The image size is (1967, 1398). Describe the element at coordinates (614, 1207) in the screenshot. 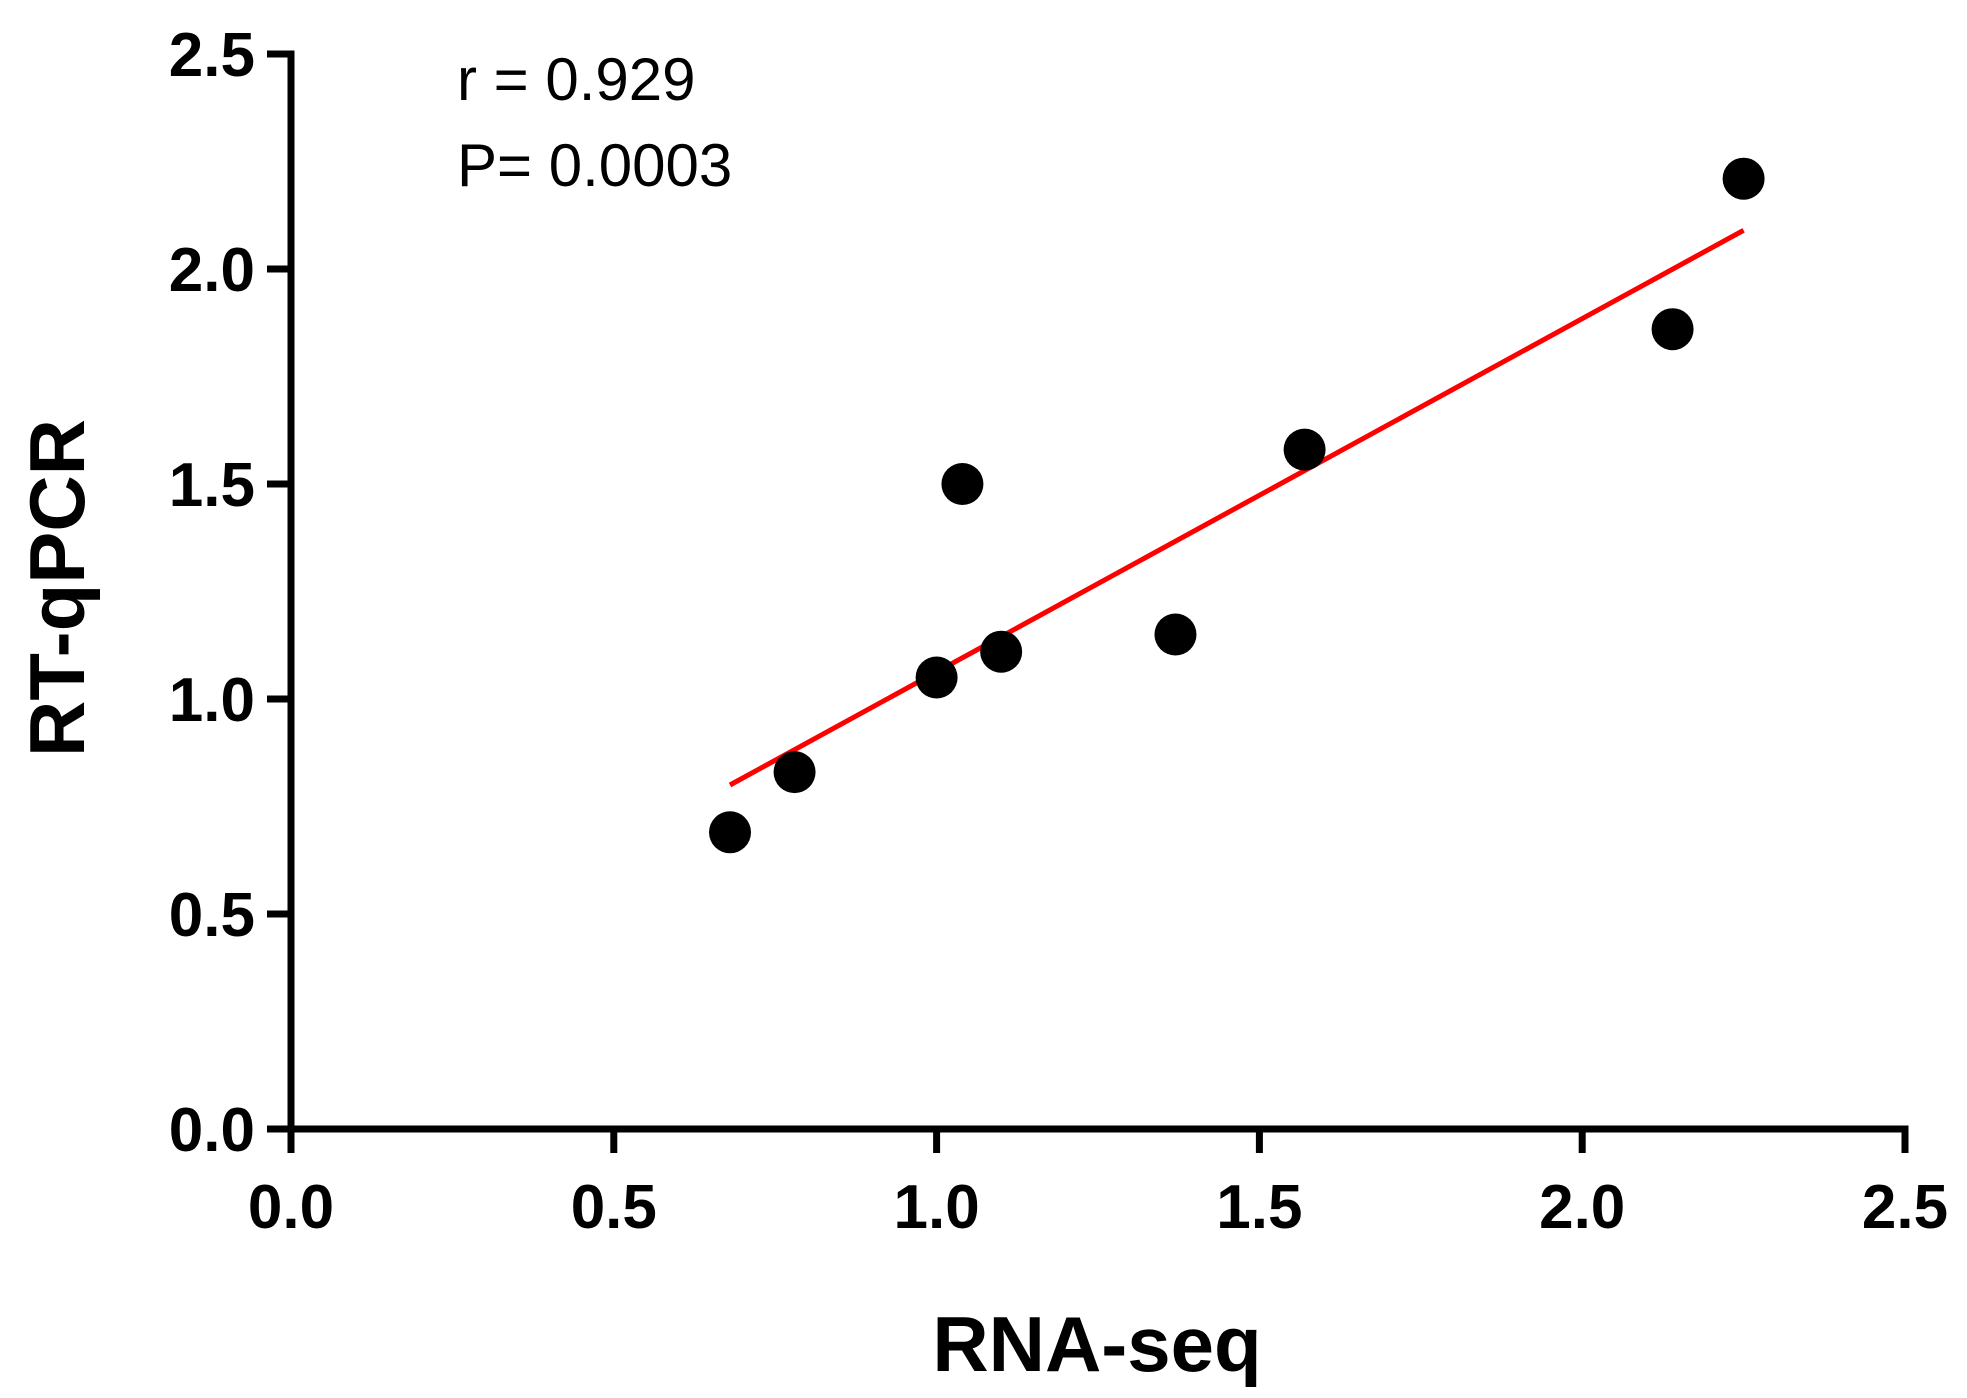

I see `x-tick-label: 0.5` at that location.